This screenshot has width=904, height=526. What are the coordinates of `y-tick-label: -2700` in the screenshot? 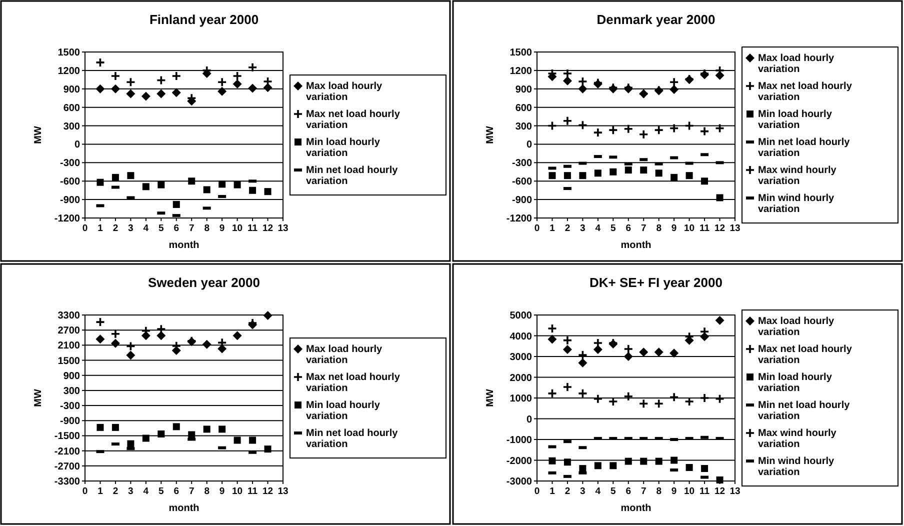 It's located at (67, 466).